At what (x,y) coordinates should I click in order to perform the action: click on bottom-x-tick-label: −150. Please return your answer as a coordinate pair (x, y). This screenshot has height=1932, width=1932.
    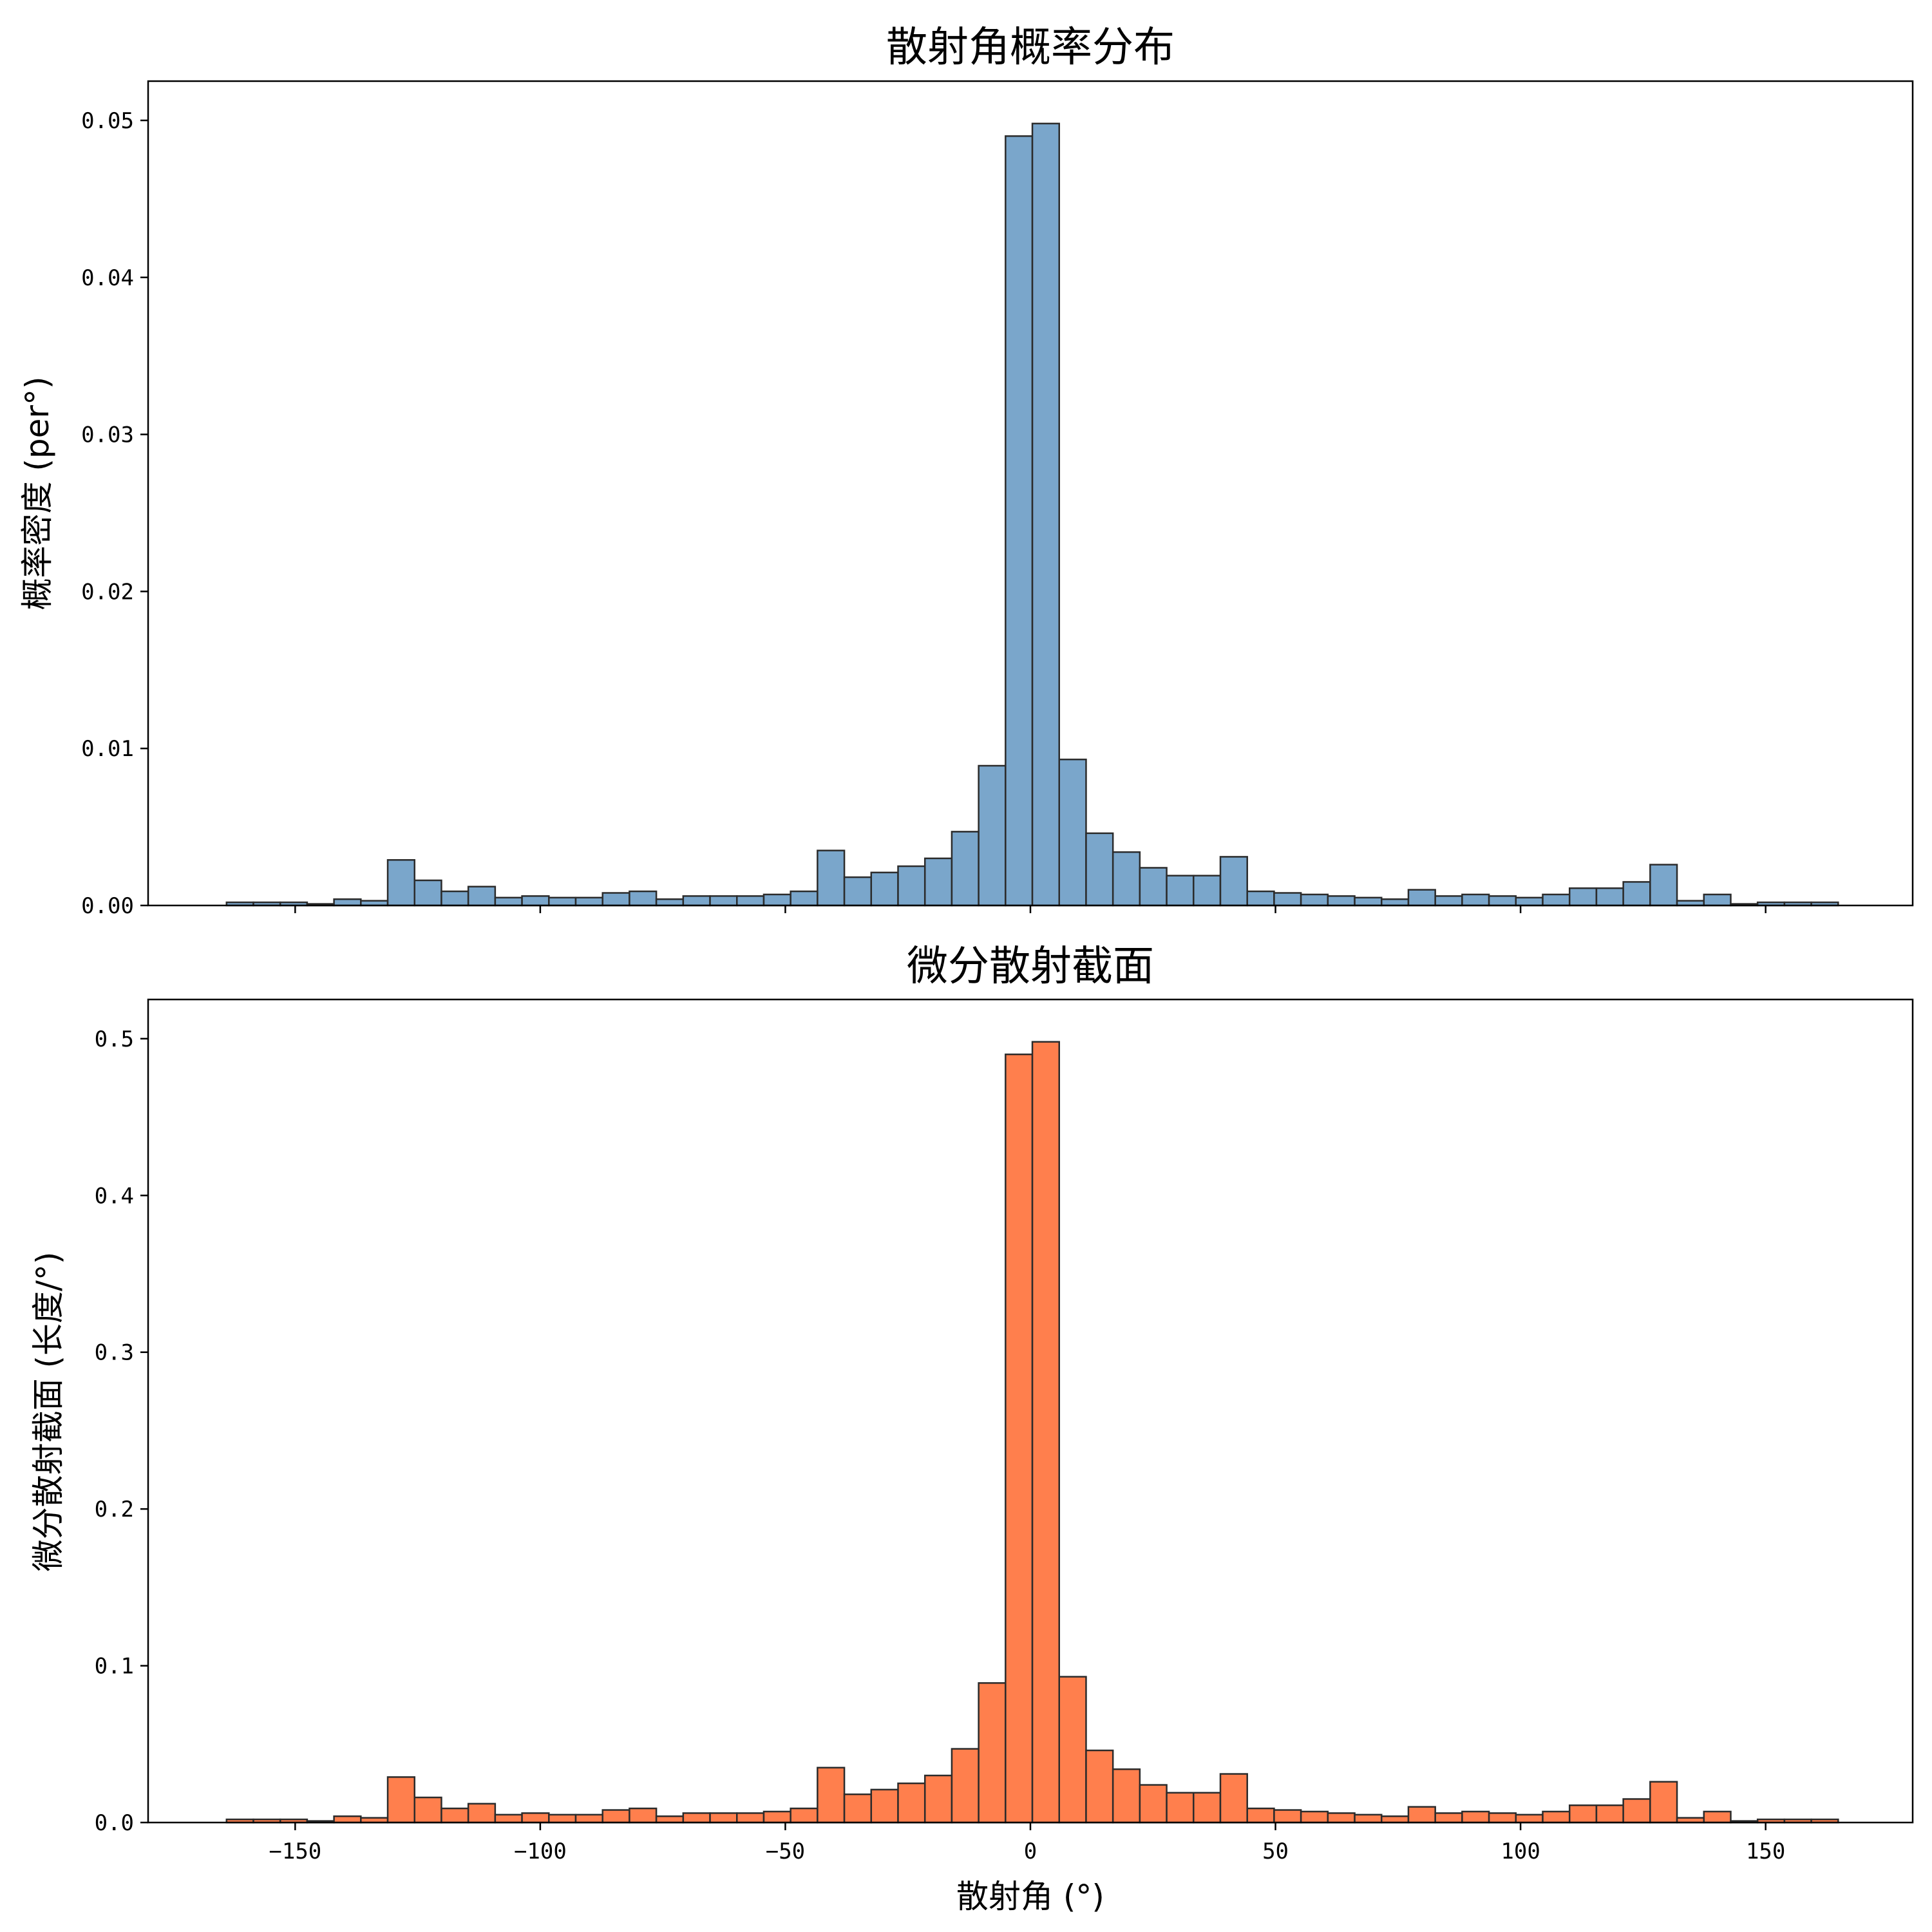
    Looking at the image, I should click on (295, 1851).